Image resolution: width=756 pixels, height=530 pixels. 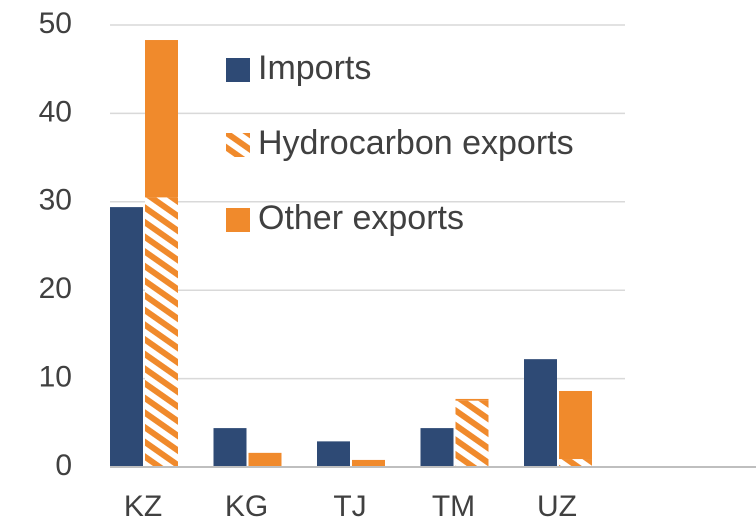 What do you see at coordinates (55, 288) in the screenshot?
I see `y-tick-label: 20` at bounding box center [55, 288].